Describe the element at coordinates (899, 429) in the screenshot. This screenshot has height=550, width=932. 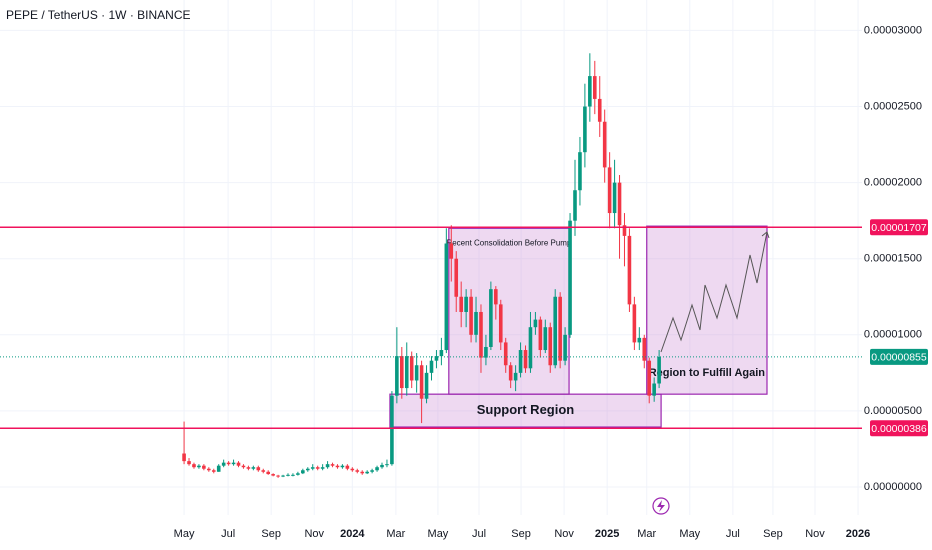
I see `price-label: 0.00000386` at that location.